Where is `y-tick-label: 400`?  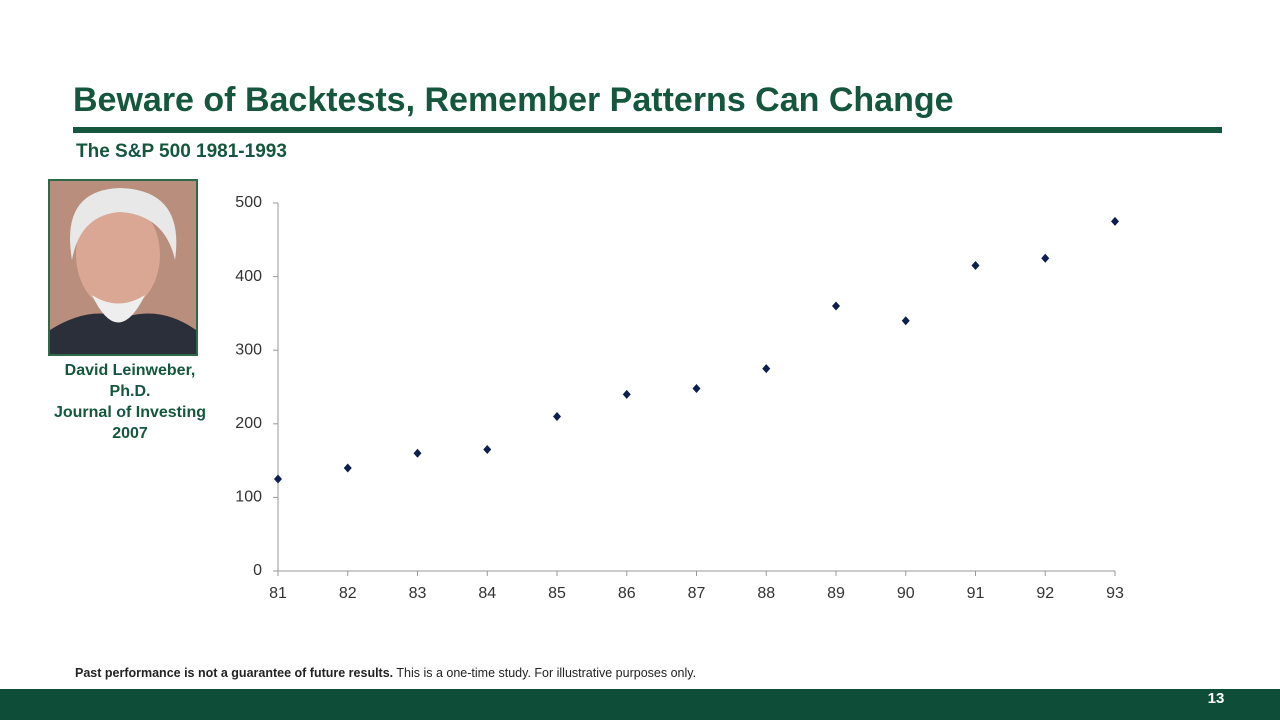 y-tick-label: 400 is located at coordinates (248, 276).